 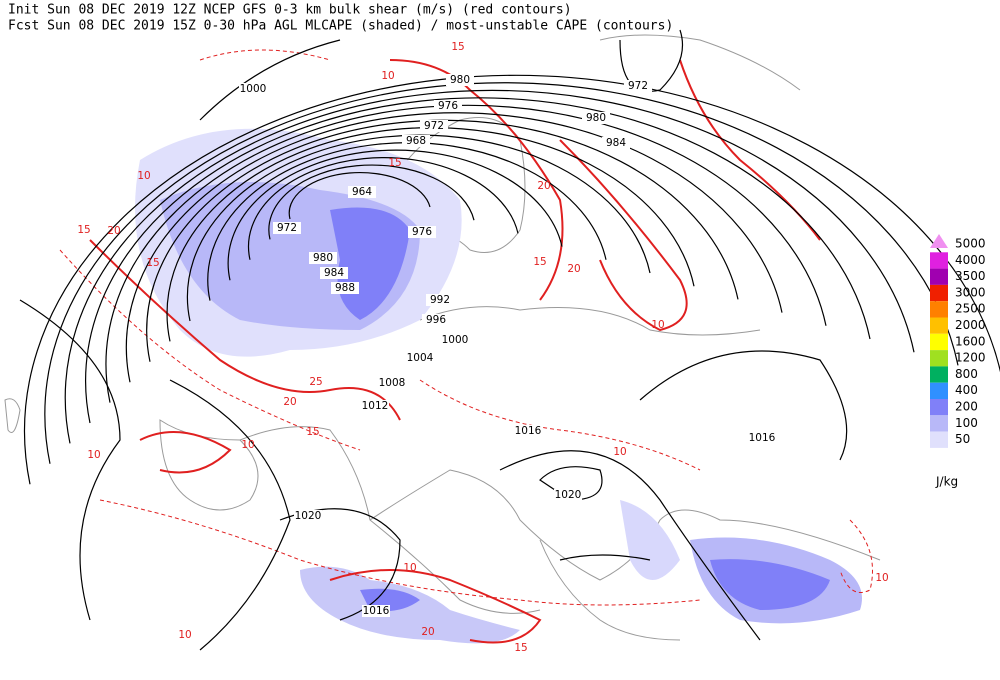 What do you see at coordinates (315, 382) in the screenshot?
I see `shear-label: 25` at bounding box center [315, 382].